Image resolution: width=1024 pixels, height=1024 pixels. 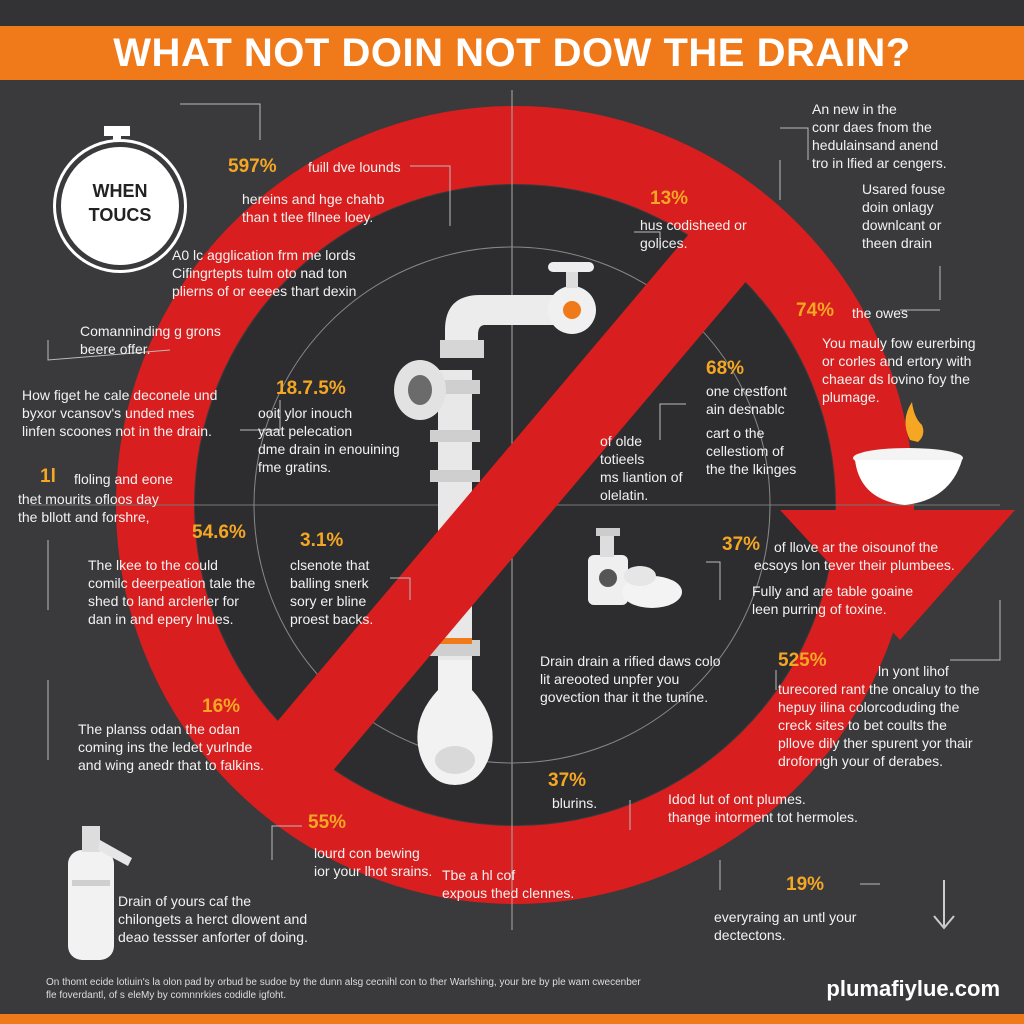 I want to click on stat-percent: 525%, so click(x=802, y=660).